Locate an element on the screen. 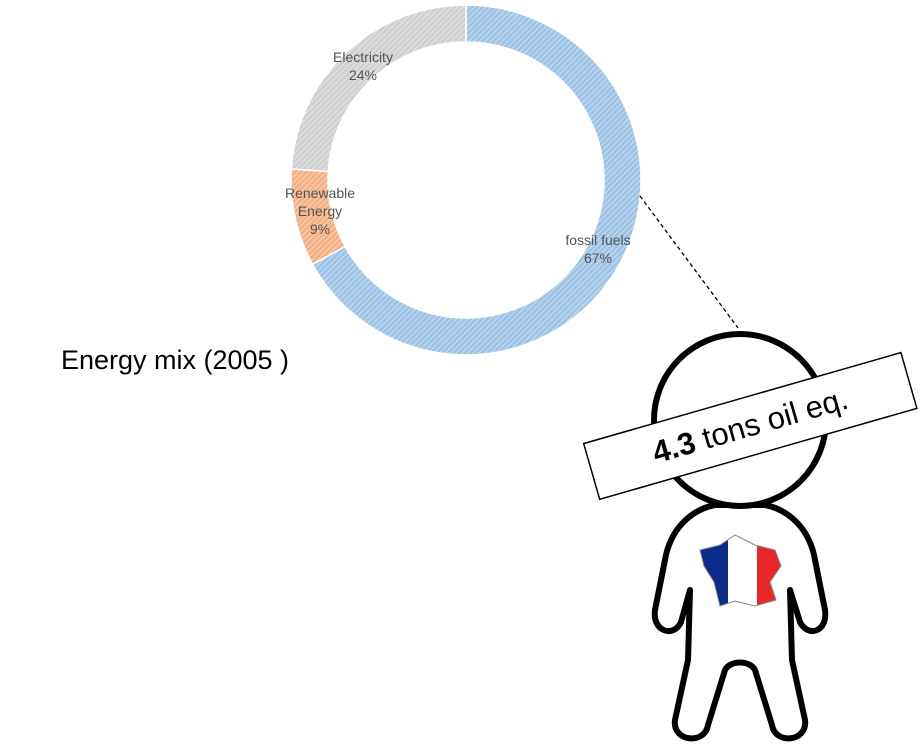  value-label: 9% is located at coordinates (320, 229).